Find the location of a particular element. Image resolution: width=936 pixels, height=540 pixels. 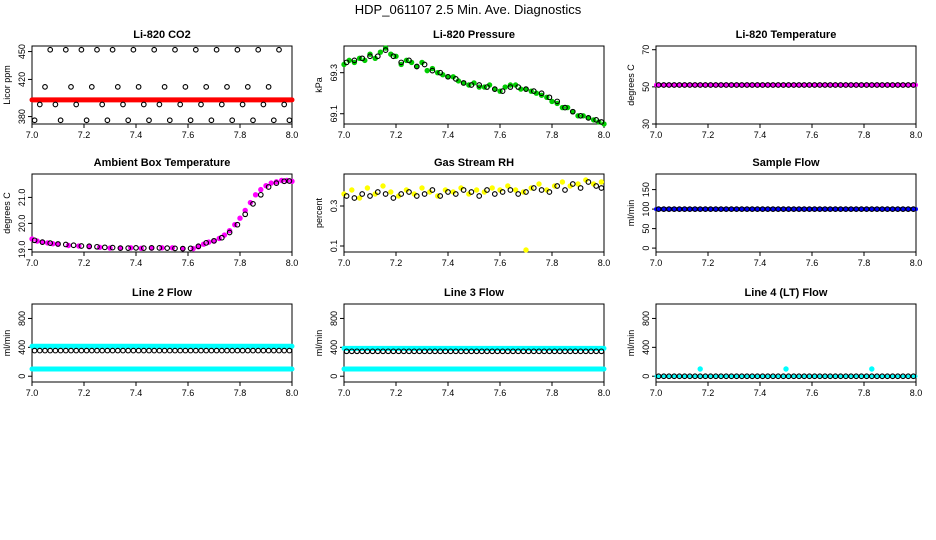

x-tick-label: 7.2 is located at coordinates (396, 135).